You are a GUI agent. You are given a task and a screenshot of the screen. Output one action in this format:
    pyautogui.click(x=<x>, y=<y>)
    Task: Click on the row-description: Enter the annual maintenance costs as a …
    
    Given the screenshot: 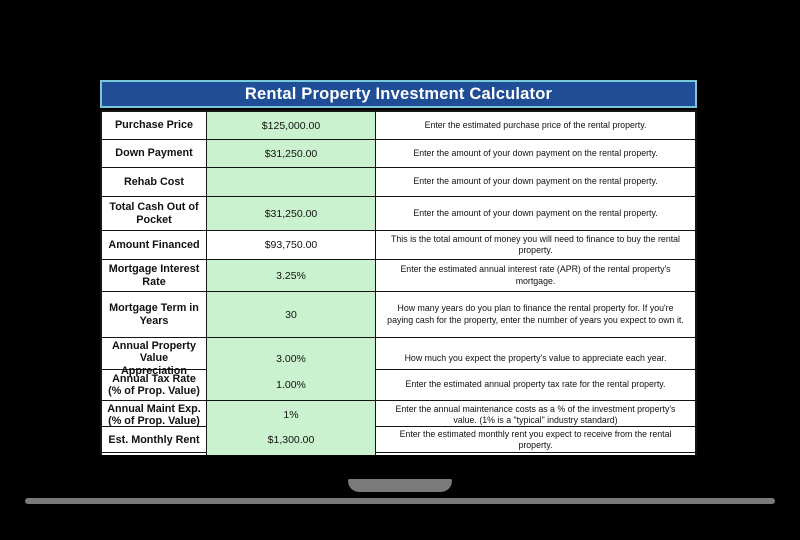 What is the action you would take?
    pyautogui.click(x=535, y=414)
    